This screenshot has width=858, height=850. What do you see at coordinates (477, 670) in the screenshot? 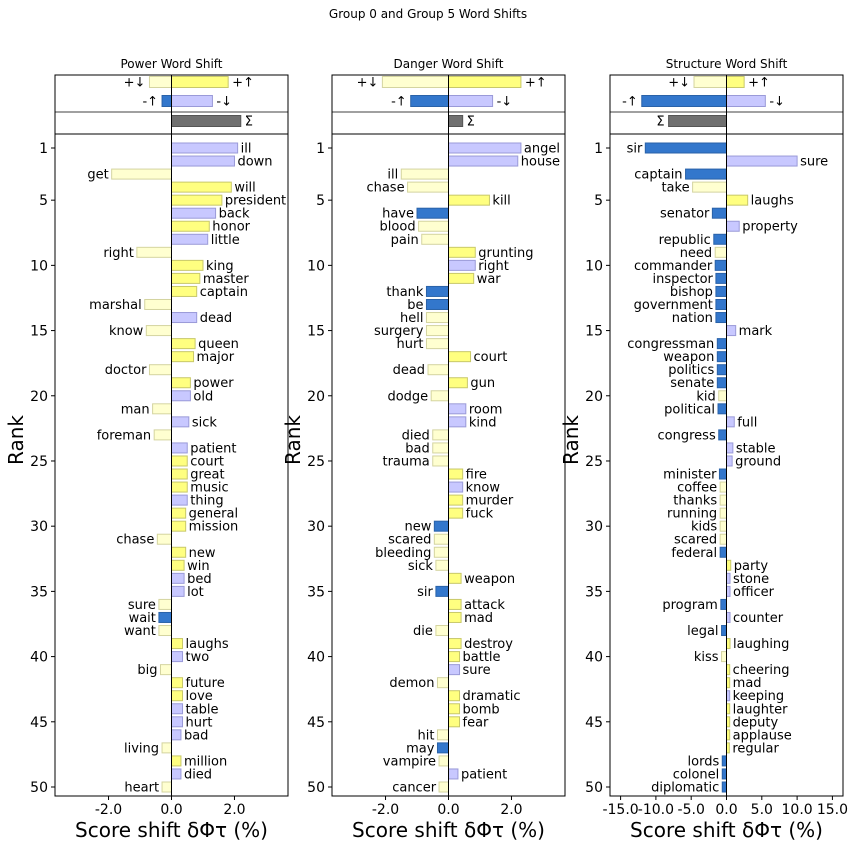
I see `word-label: sure` at bounding box center [477, 670].